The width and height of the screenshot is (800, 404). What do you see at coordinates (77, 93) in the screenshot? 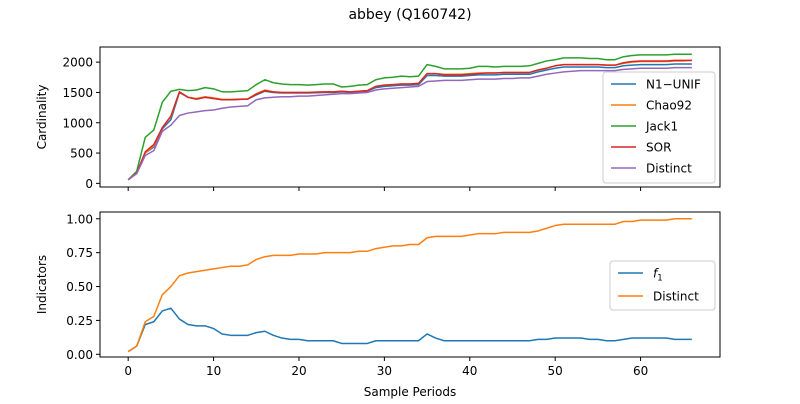
I see `y-tick-label: 1500` at bounding box center [77, 93].